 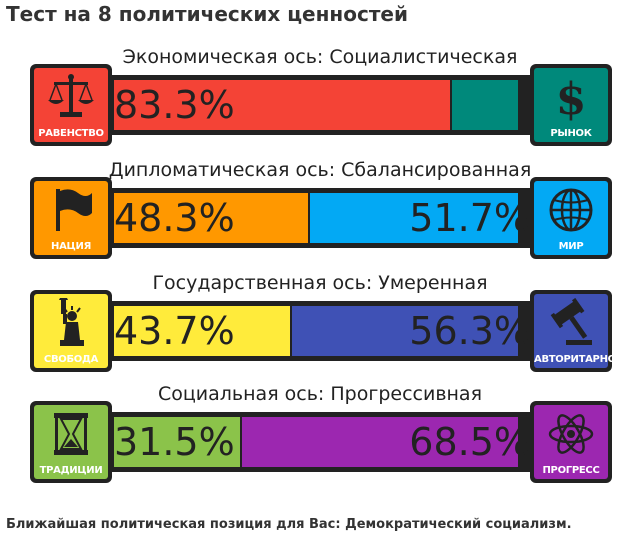 I want to click on icon-box-peace: МИР, so click(x=571, y=218).